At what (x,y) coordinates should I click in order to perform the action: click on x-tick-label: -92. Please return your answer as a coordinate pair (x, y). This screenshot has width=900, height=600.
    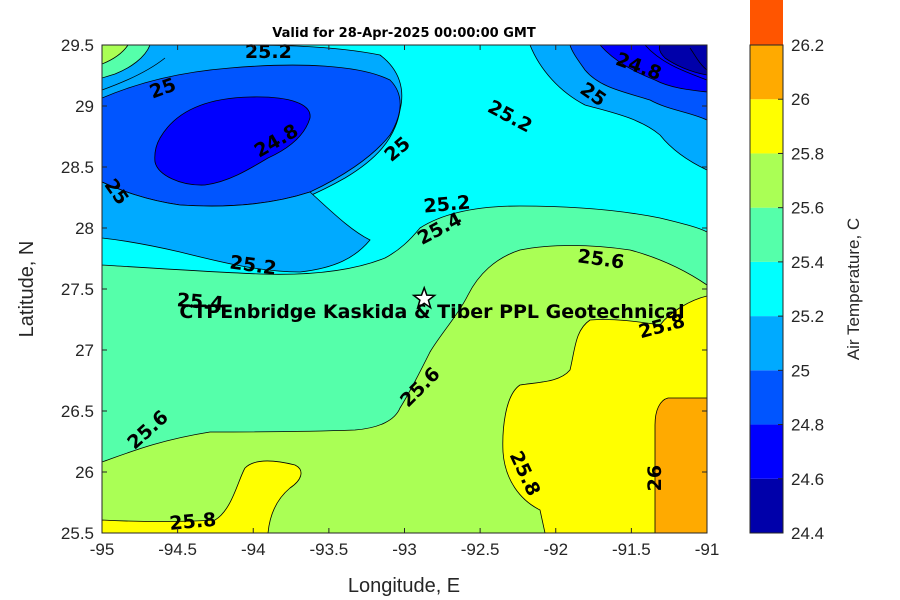
    Looking at the image, I should click on (555, 549).